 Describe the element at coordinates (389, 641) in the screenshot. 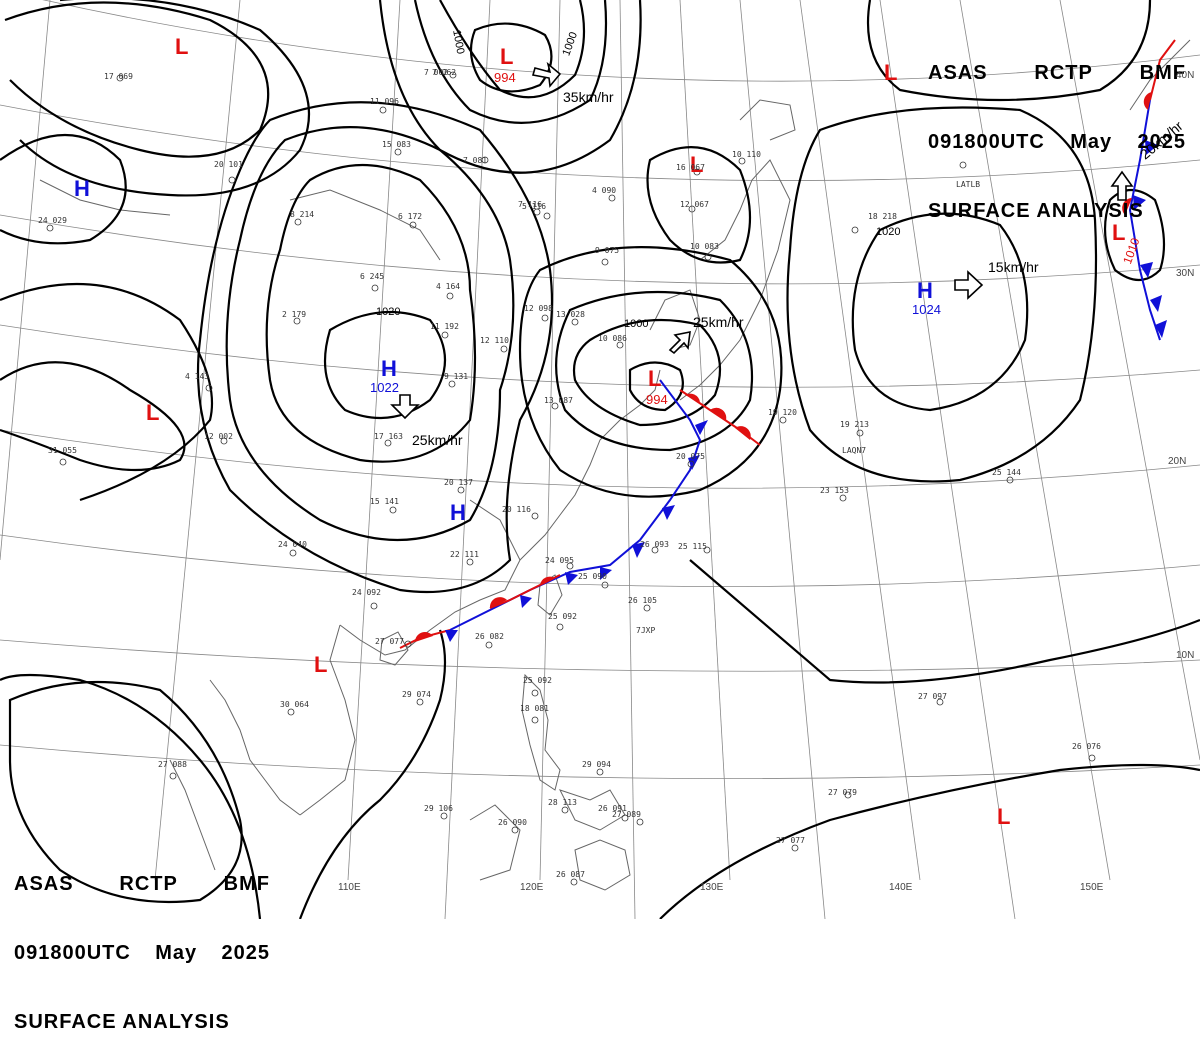

I see `station-plot: 27 077` at that location.